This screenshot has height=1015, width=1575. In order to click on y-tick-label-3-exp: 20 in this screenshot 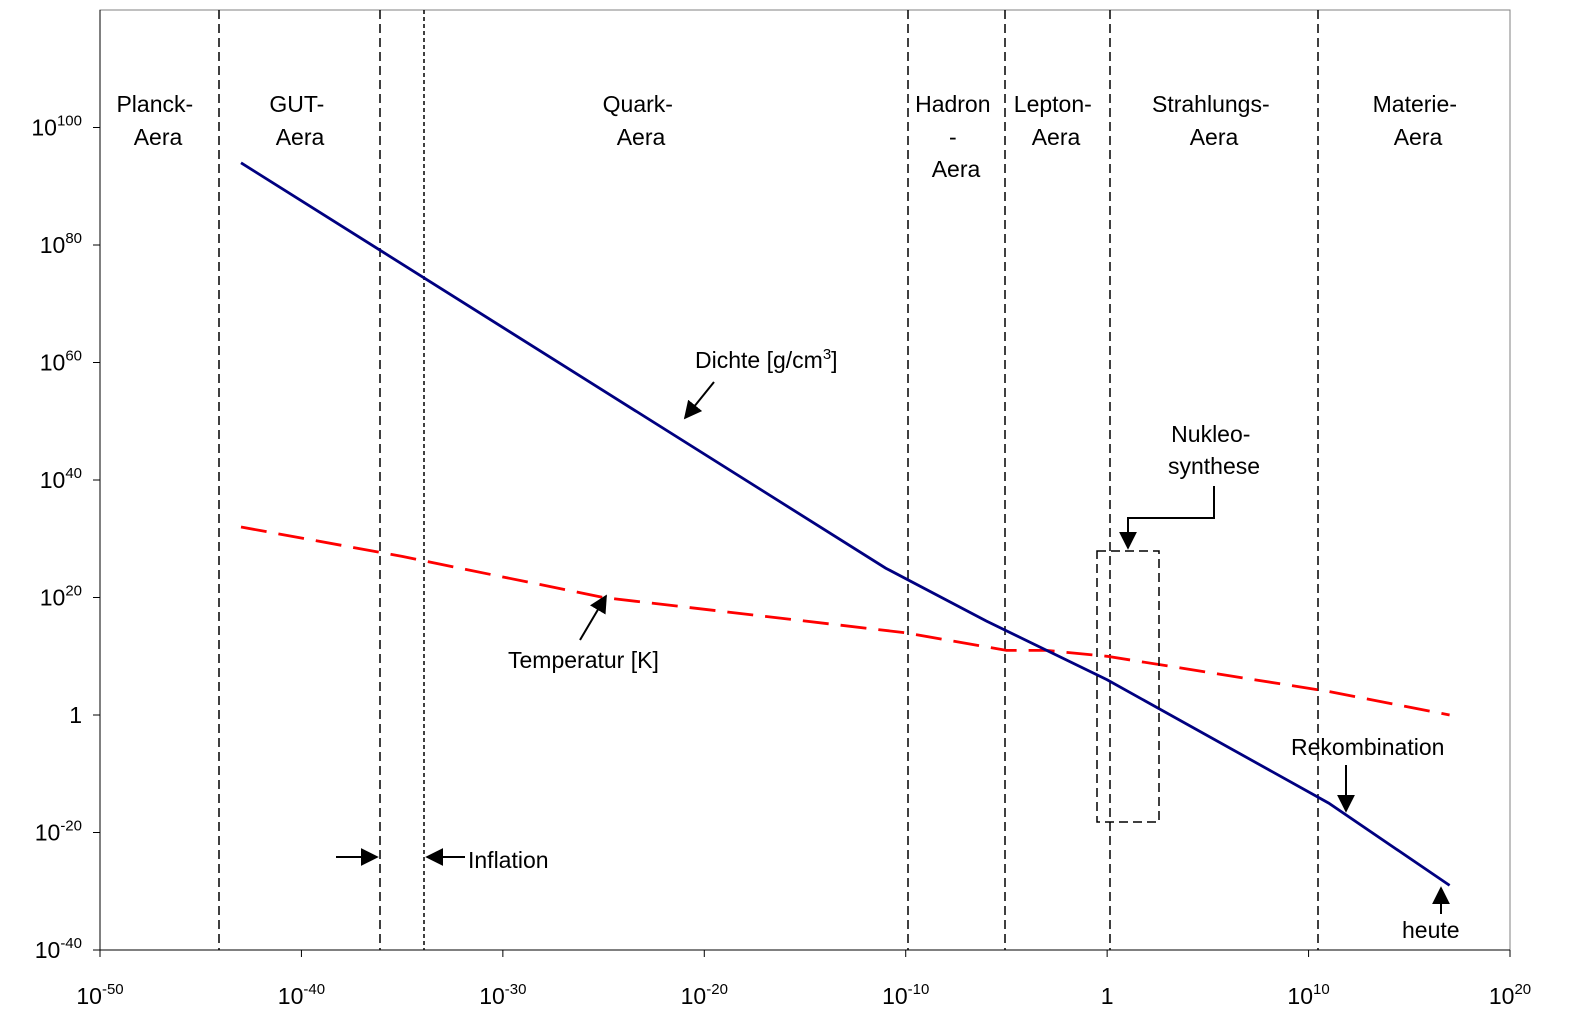, I will do `click(73, 591)`.